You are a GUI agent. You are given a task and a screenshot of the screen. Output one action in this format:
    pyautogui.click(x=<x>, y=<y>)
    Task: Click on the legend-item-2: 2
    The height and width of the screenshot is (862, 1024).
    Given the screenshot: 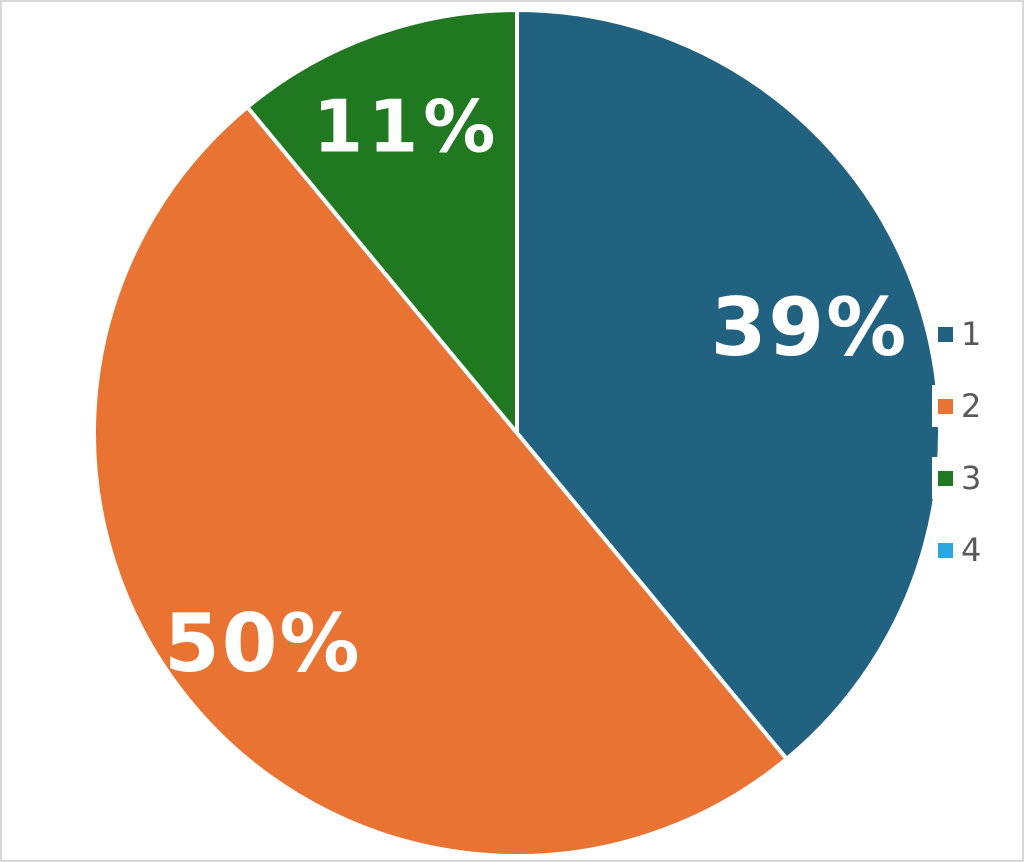 What is the action you would take?
    pyautogui.click(x=961, y=406)
    